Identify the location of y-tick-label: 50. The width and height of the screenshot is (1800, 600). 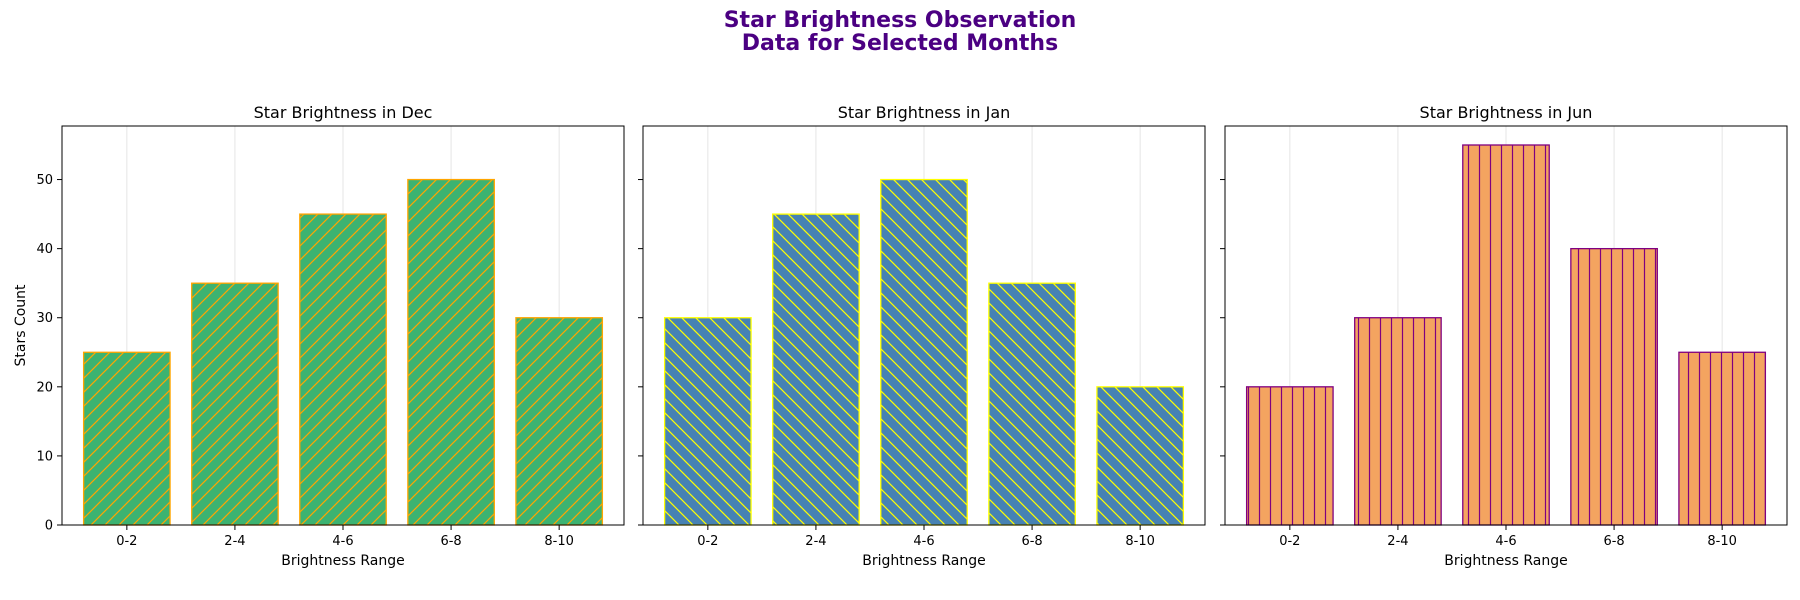
(44, 180).